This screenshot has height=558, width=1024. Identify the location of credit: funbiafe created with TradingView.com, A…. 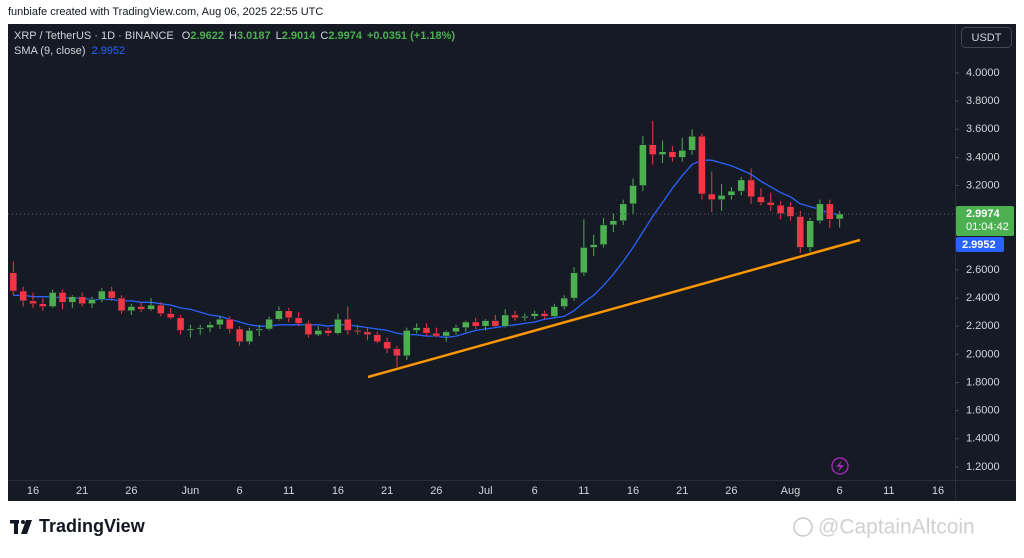
(165, 12).